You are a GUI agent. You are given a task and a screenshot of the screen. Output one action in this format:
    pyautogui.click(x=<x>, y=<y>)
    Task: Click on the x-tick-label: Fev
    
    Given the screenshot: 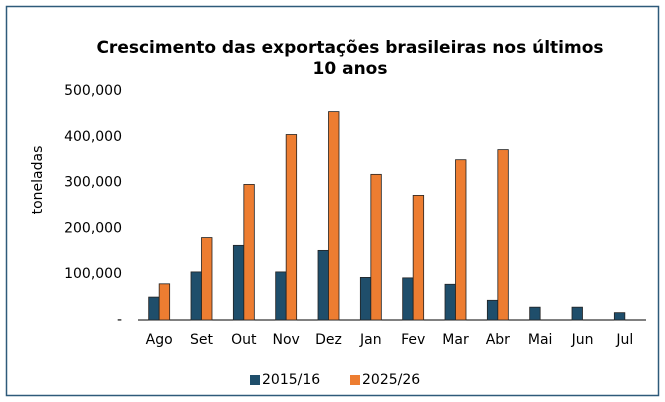 What is the action you would take?
    pyautogui.click(x=413, y=340)
    